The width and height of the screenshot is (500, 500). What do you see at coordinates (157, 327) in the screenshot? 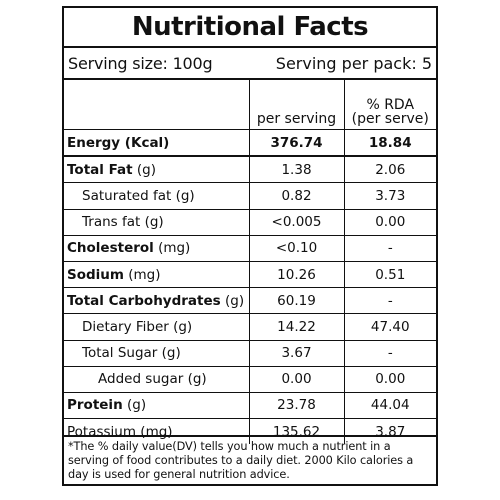
I see `nutrient-name: Dietary Fiber (g)` at bounding box center [157, 327].